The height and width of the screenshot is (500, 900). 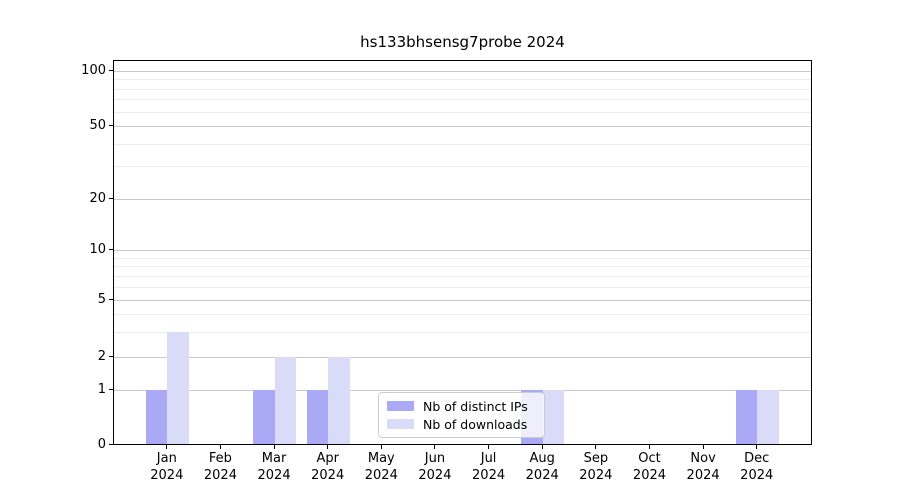 I want to click on x-tick-label-mar: Mar 2024, so click(x=274, y=467).